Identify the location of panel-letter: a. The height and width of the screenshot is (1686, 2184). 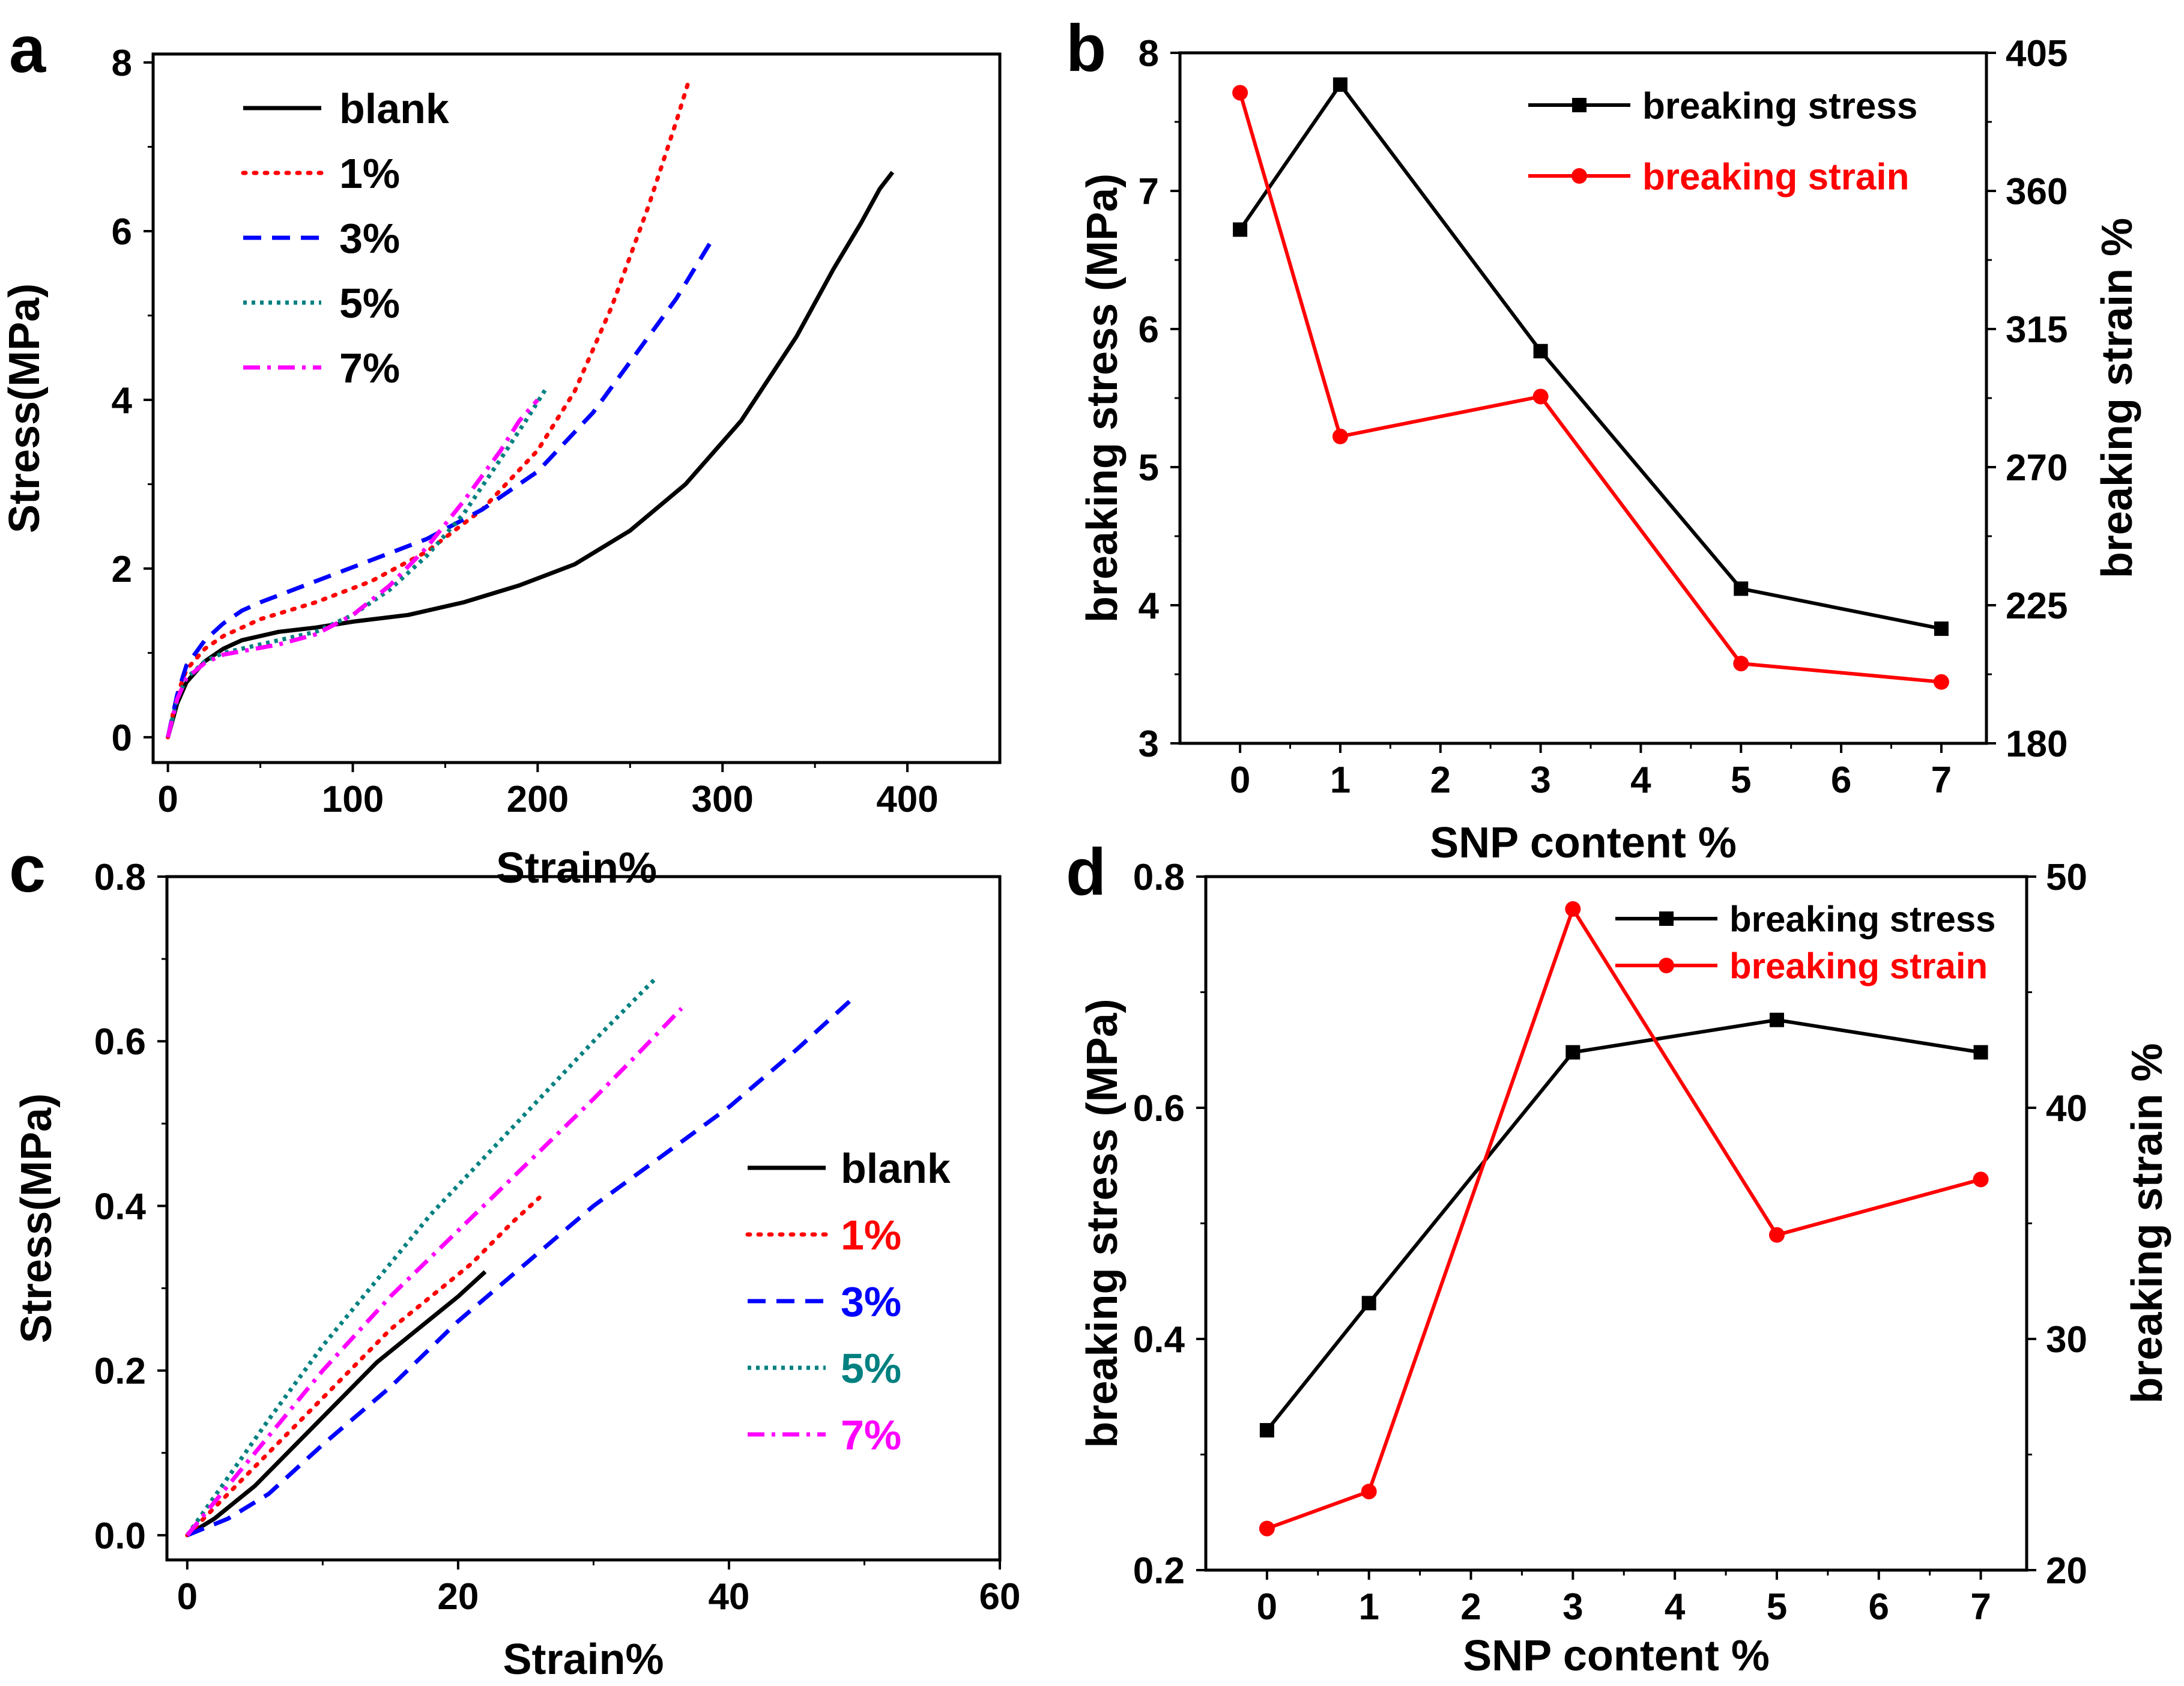
(28, 49).